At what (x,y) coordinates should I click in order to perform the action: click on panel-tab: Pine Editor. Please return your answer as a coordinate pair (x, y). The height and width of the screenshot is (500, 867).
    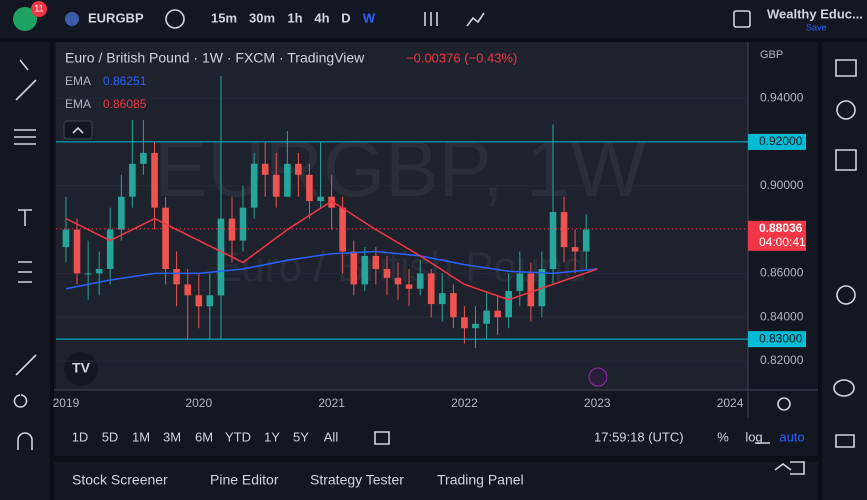
    Looking at the image, I should click on (244, 480).